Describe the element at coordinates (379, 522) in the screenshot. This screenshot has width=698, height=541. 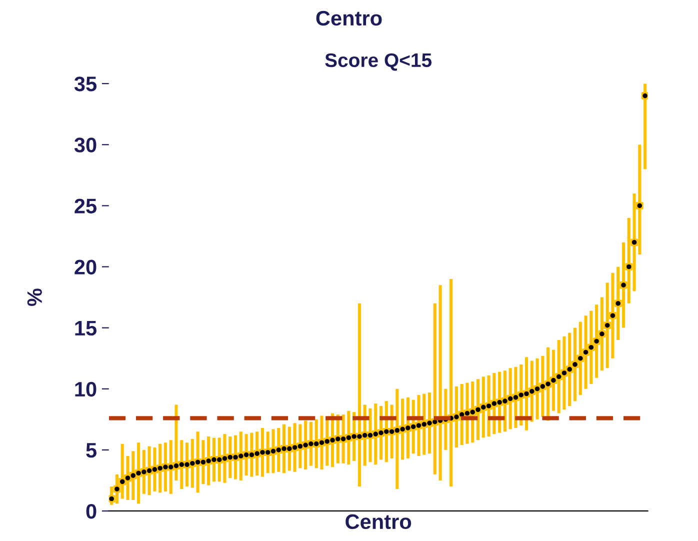
I see `x-axis-title: Centro` at that location.